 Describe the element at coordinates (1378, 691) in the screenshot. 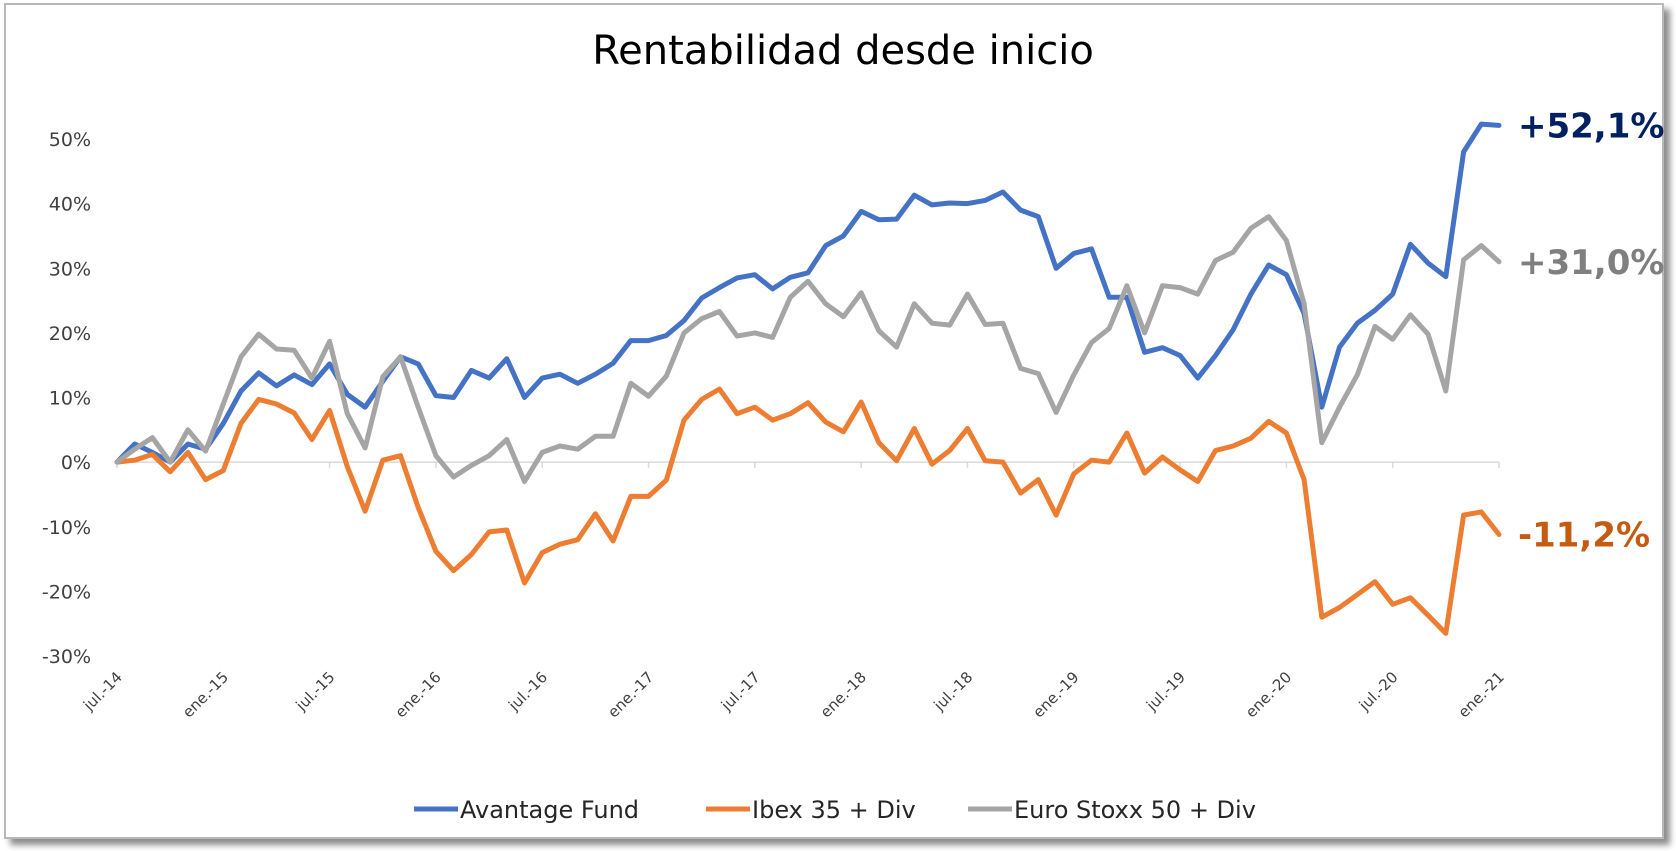

I see `x-tick-label: jul.-20` at that location.